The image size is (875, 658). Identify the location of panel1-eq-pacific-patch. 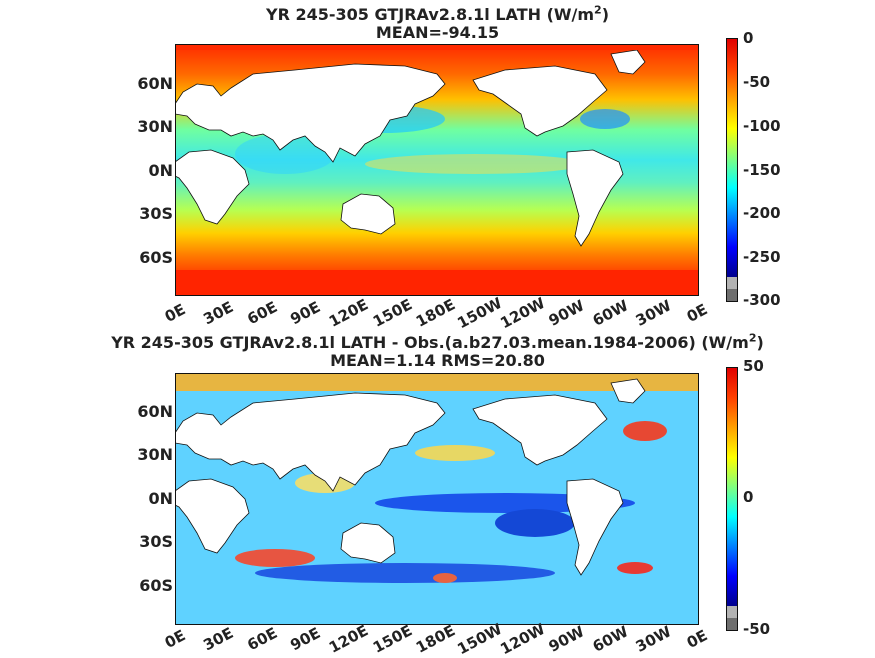
(475, 164).